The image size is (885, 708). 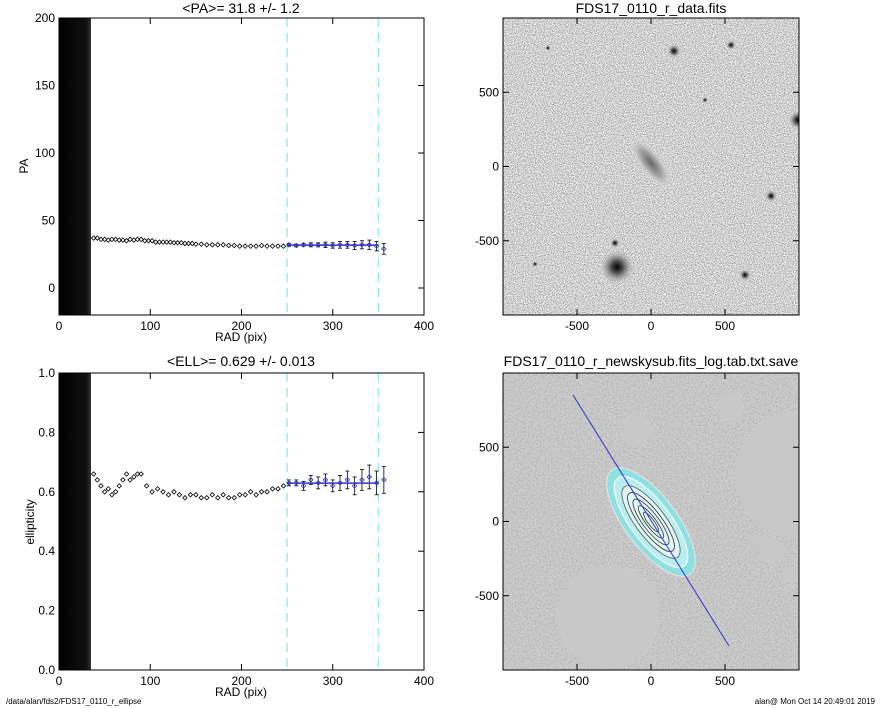 I want to click on x-tick-label: 200, so click(x=241, y=326).